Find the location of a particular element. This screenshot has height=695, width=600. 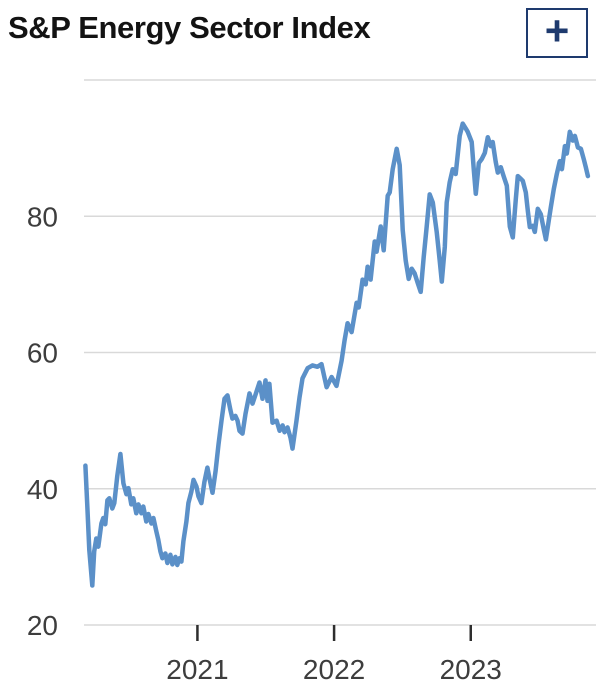

y-axis-label: 60 is located at coordinates (42, 353).